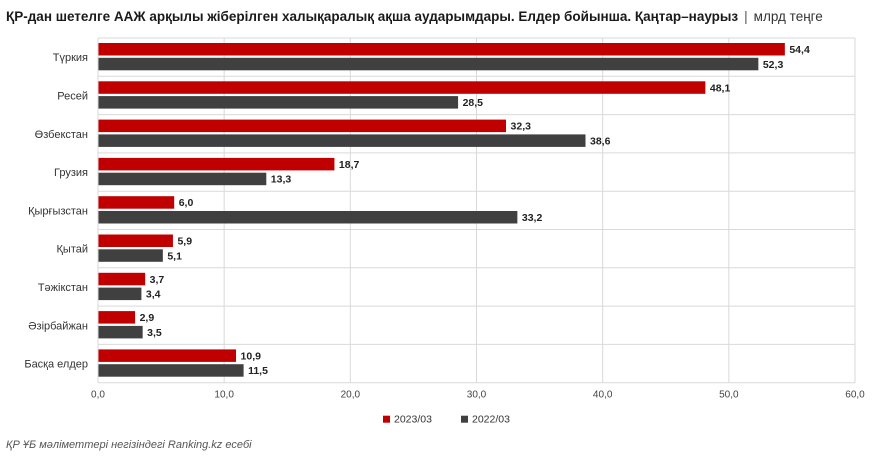 This screenshot has width=872, height=462. What do you see at coordinates (71, 173) in the screenshot?
I see `category-label: Грузия` at bounding box center [71, 173].